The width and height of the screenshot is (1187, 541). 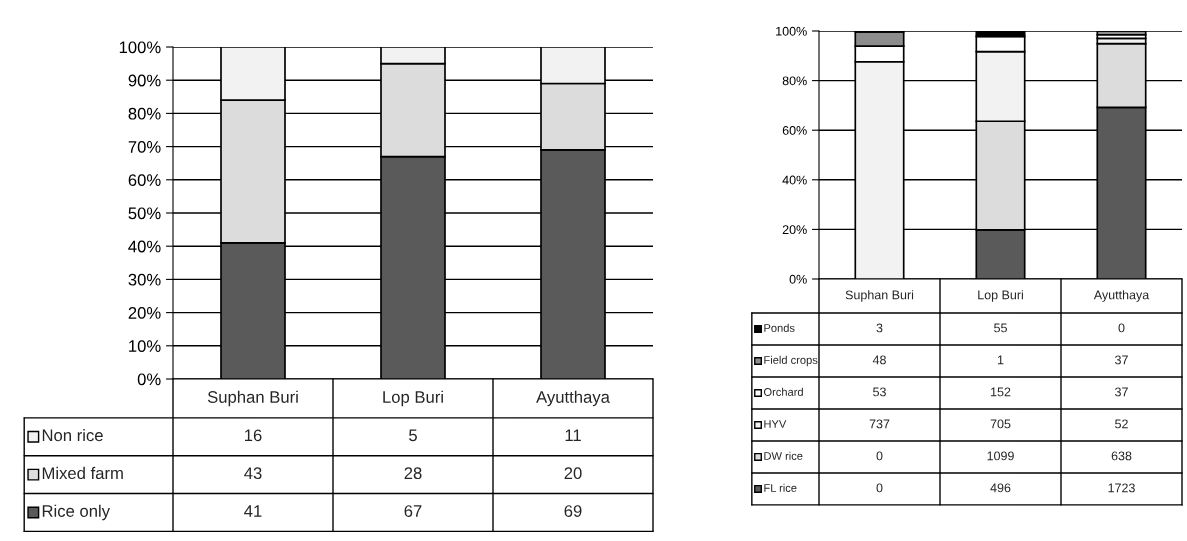 What do you see at coordinates (1000, 488) in the screenshot?
I see `text: 496` at bounding box center [1000, 488].